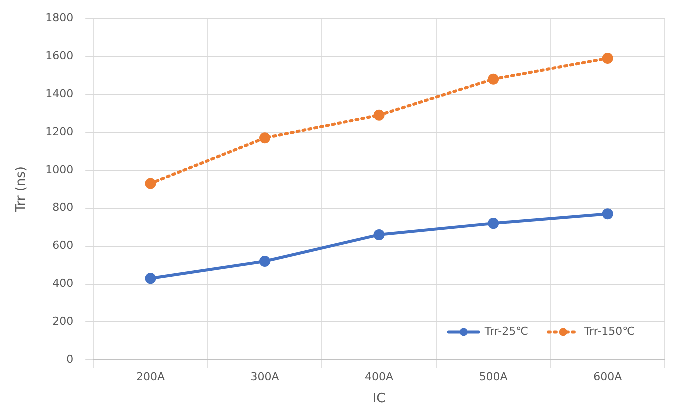  I want to click on y-axis-title: Trr (ns), so click(22, 190).